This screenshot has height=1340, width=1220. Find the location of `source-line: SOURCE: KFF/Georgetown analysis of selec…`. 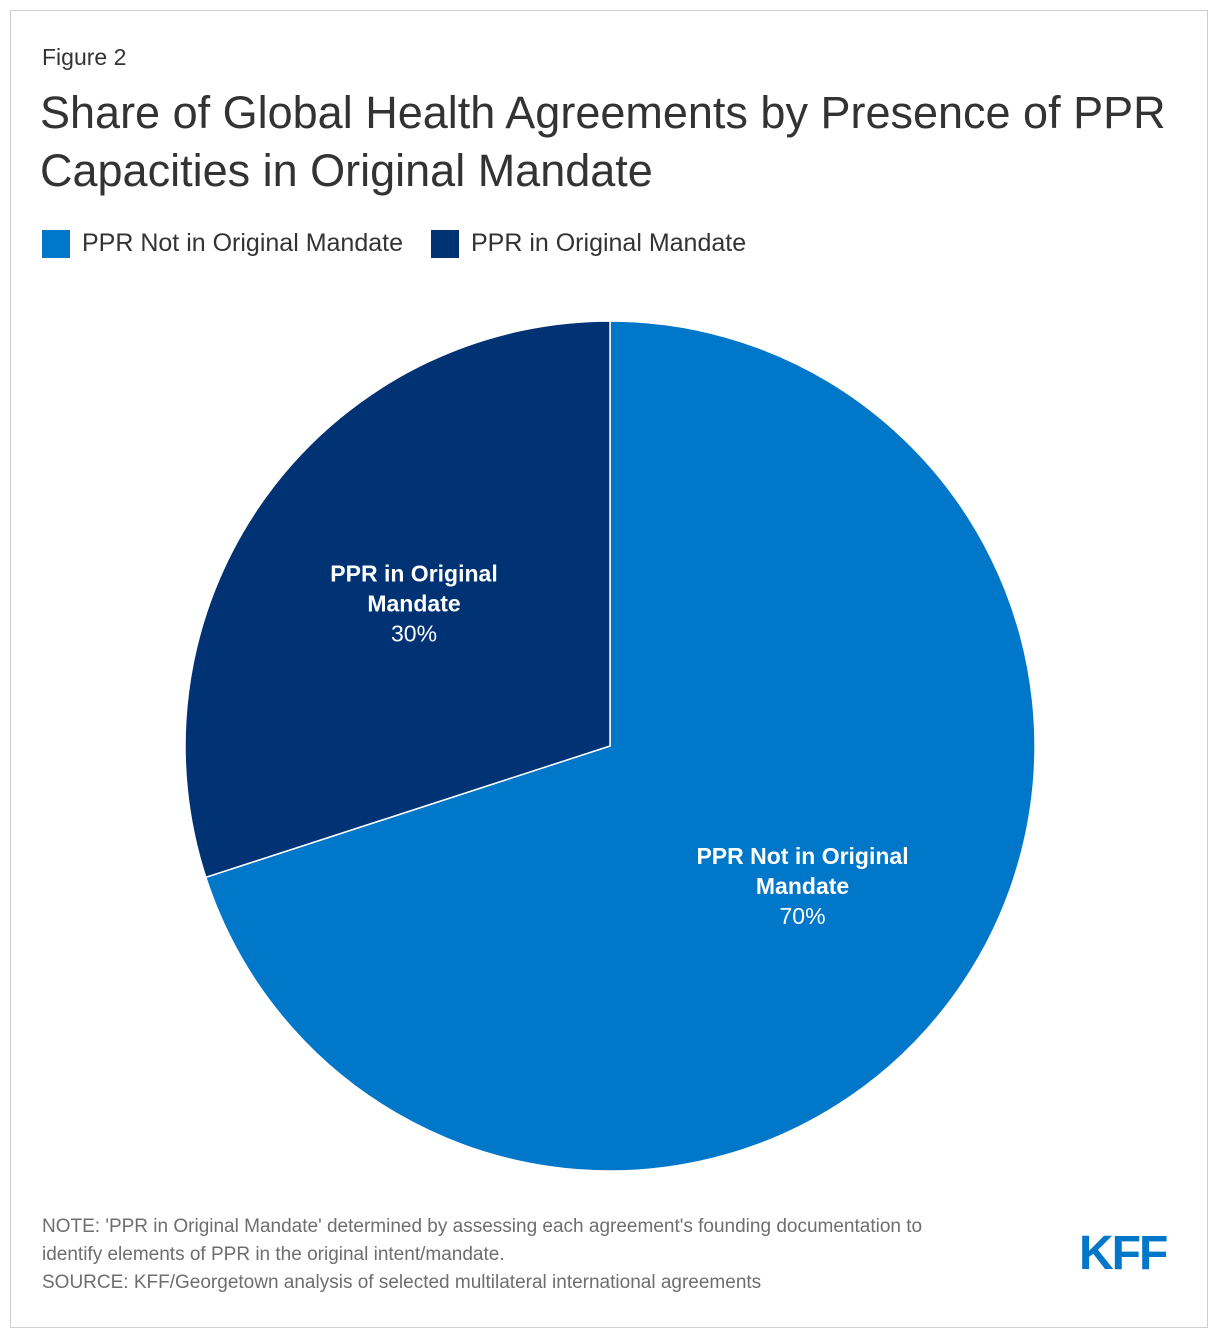

source-line: SOURCE: KFF/Georgetown analysis of selec… is located at coordinates (402, 1282).